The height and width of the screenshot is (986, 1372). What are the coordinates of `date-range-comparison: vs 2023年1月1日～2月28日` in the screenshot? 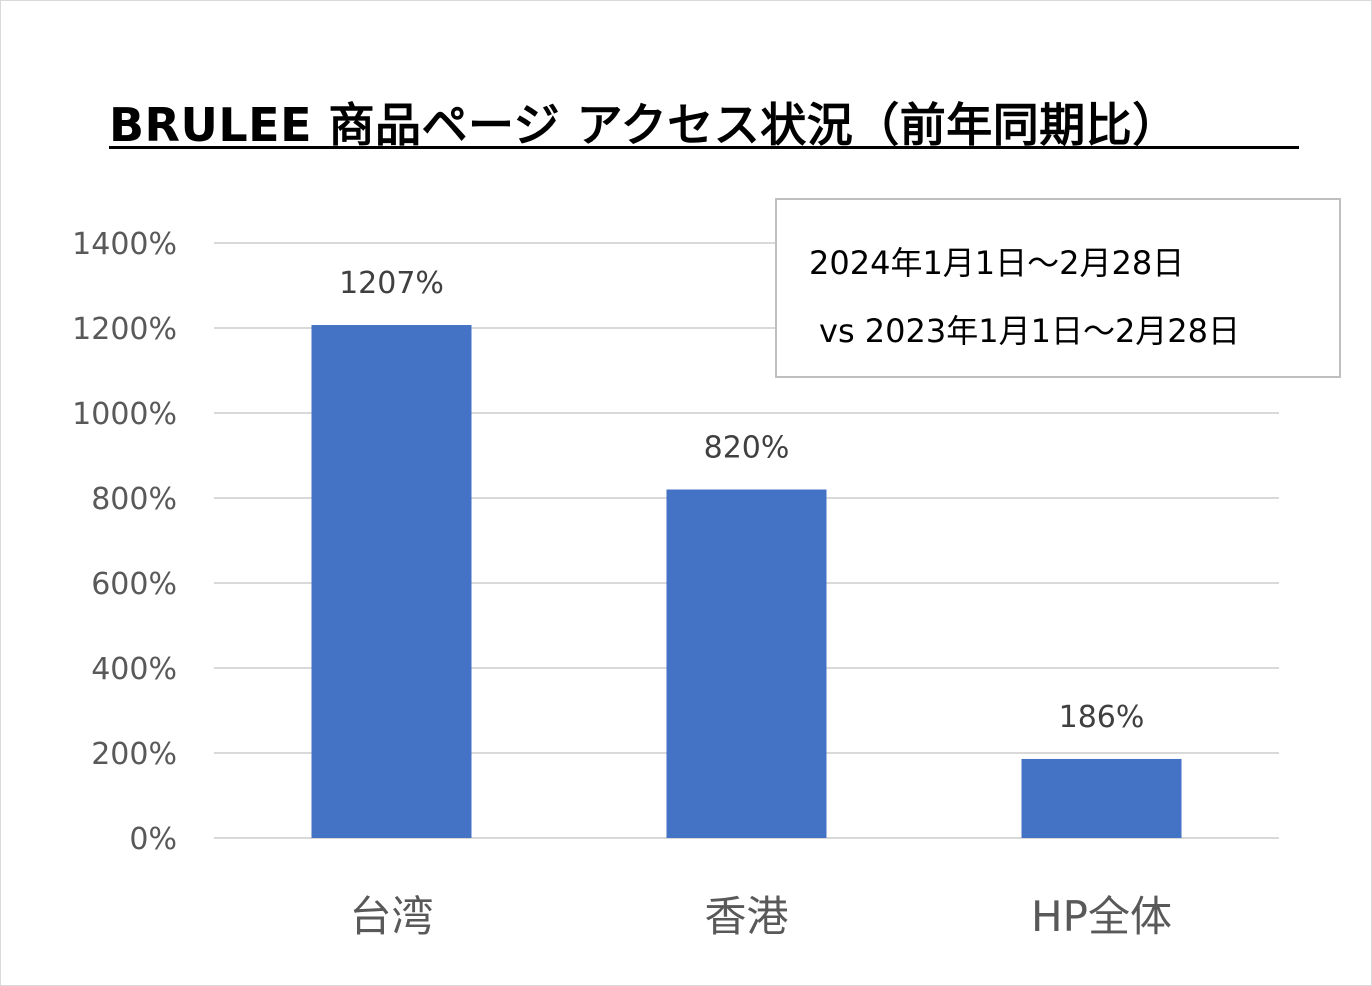 It's located at (1030, 331).